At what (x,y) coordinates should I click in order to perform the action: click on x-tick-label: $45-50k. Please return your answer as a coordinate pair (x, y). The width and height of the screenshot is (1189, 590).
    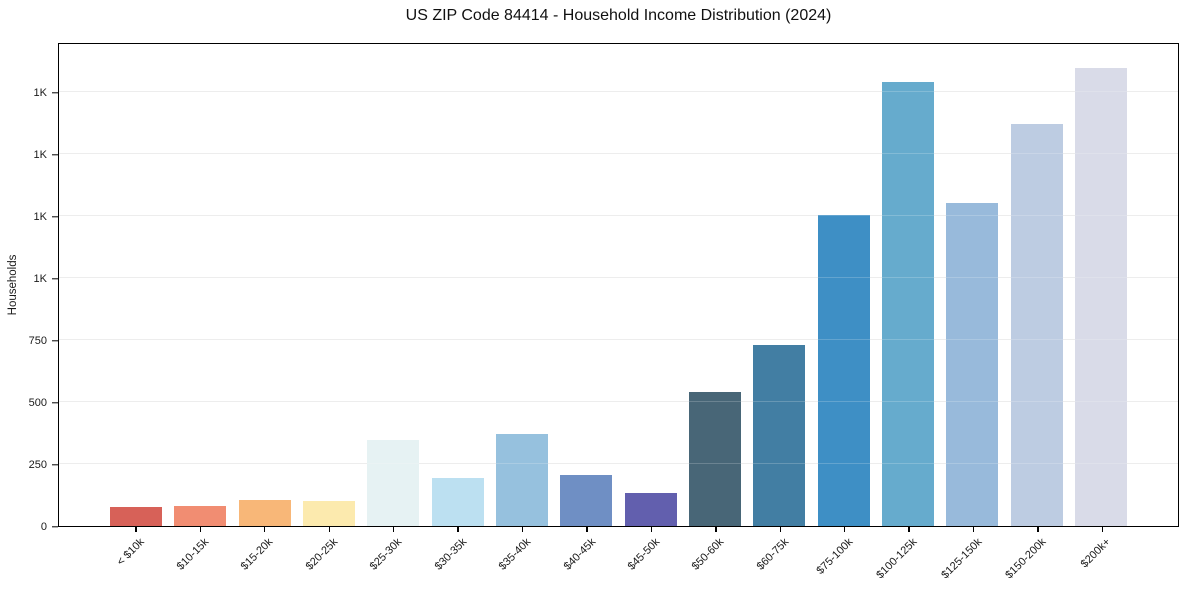
    Looking at the image, I should click on (644, 554).